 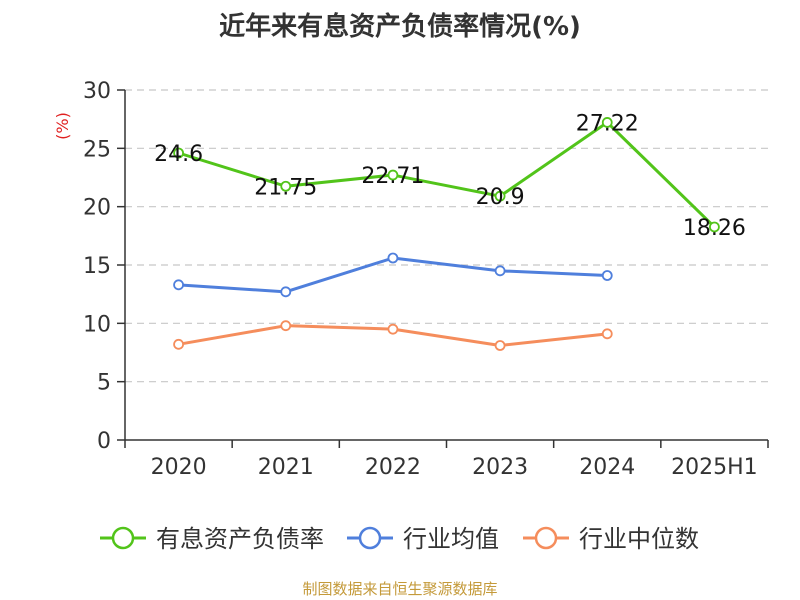 What do you see at coordinates (400, 589) in the screenshot?
I see `source-note: 制图数据来自恒生聚源数据库` at bounding box center [400, 589].